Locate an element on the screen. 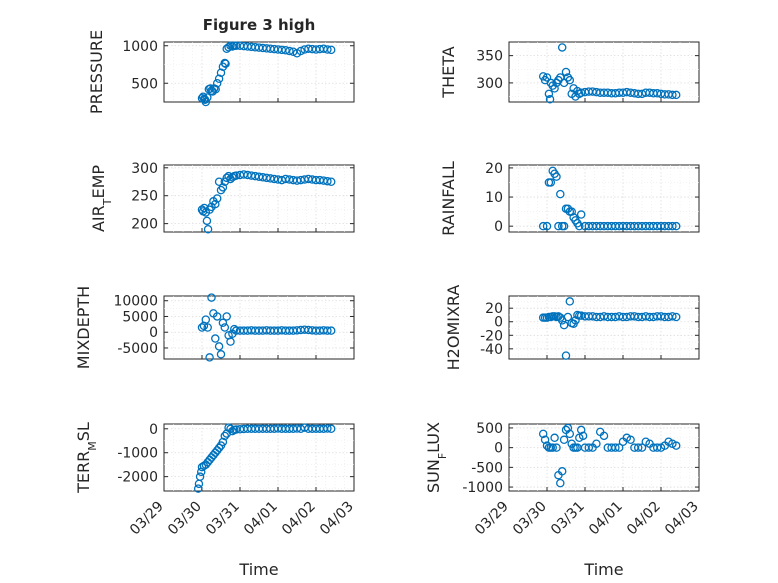 This screenshot has width=778, height=583. series-PRESSURE is located at coordinates (266, 74).